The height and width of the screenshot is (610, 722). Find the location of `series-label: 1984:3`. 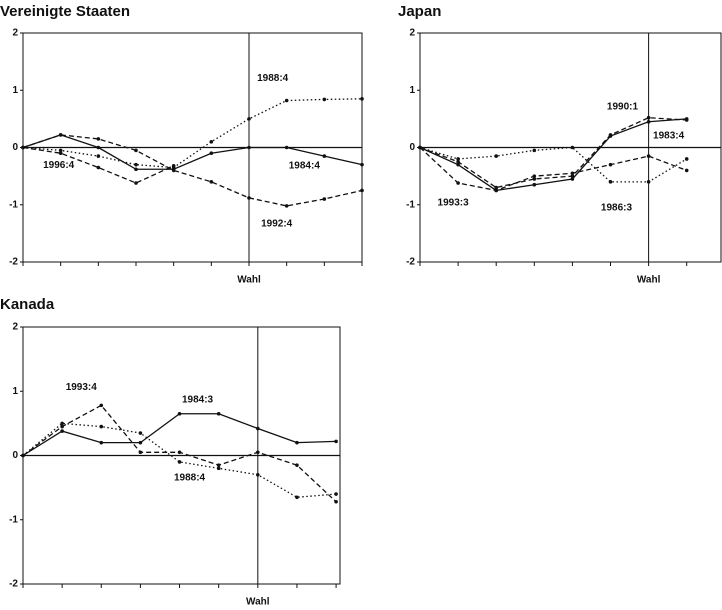

series-label: 1984:3 is located at coordinates (198, 399).